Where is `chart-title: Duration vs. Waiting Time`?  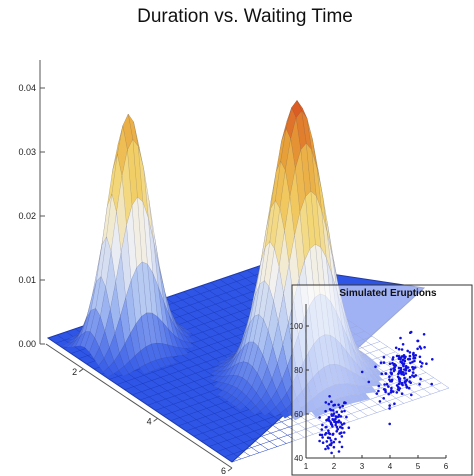
chart-title: Duration vs. Waiting Time is located at coordinates (245, 16).